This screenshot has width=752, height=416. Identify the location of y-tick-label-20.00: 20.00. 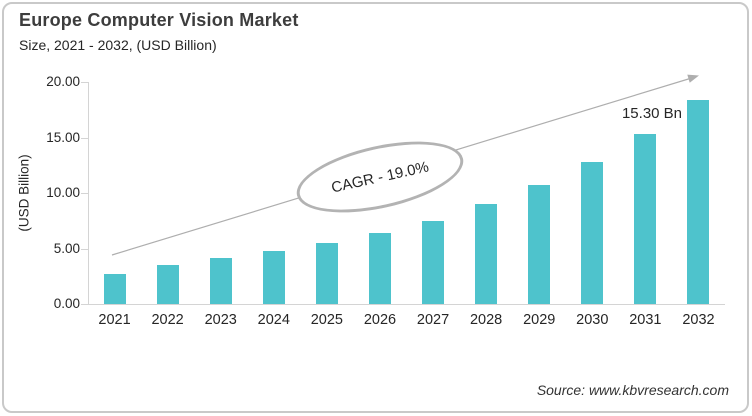
(63, 81).